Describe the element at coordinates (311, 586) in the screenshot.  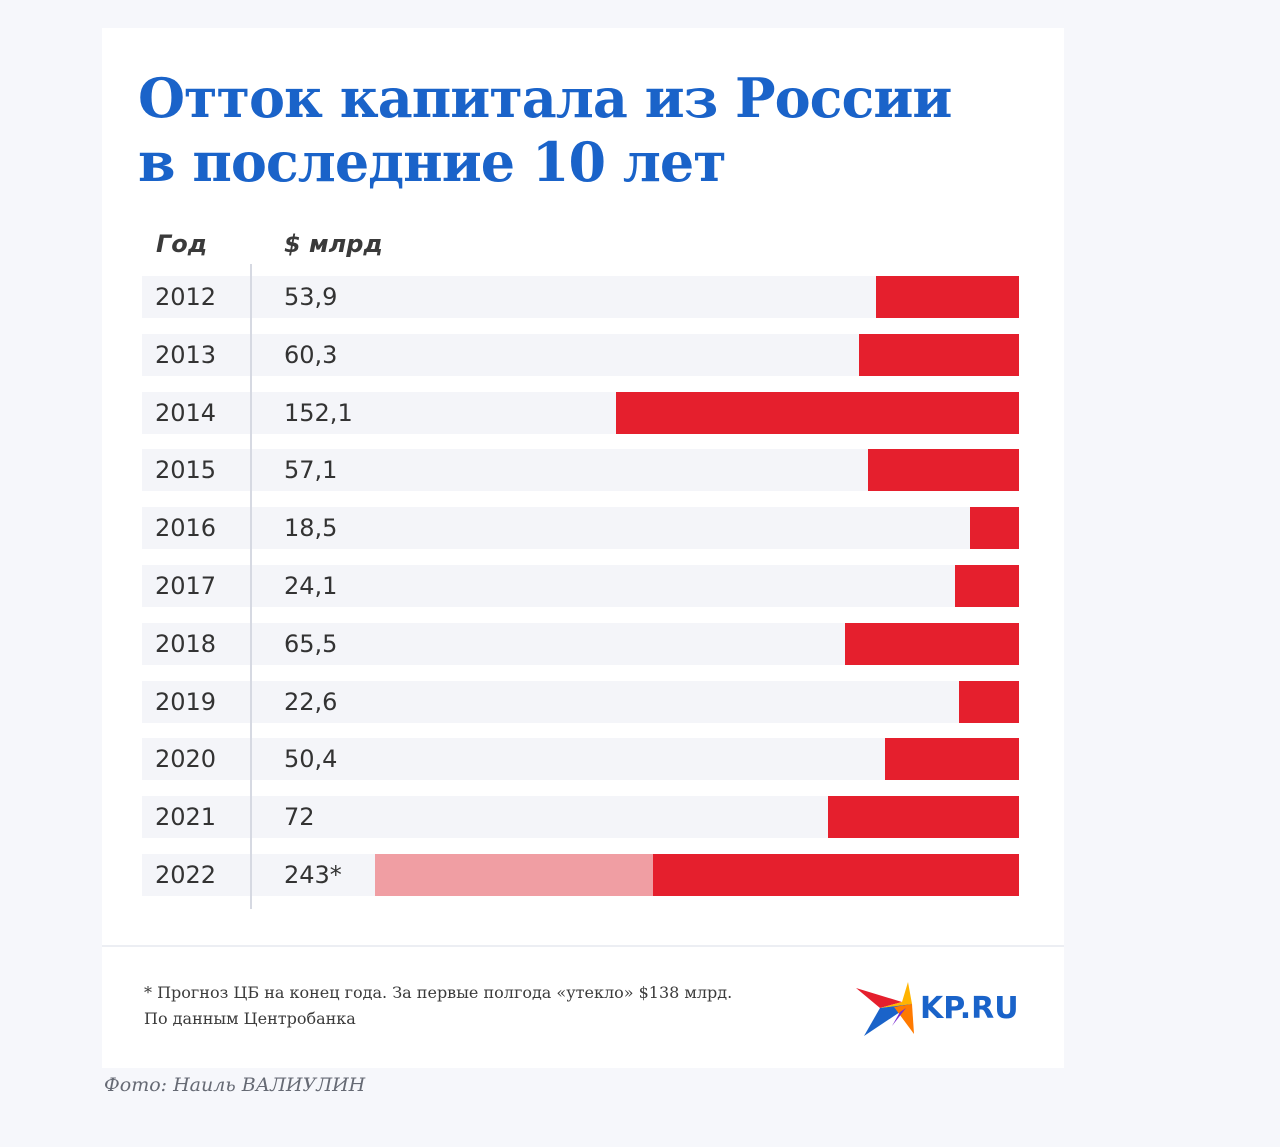
I see `value-label: 24,1` at that location.